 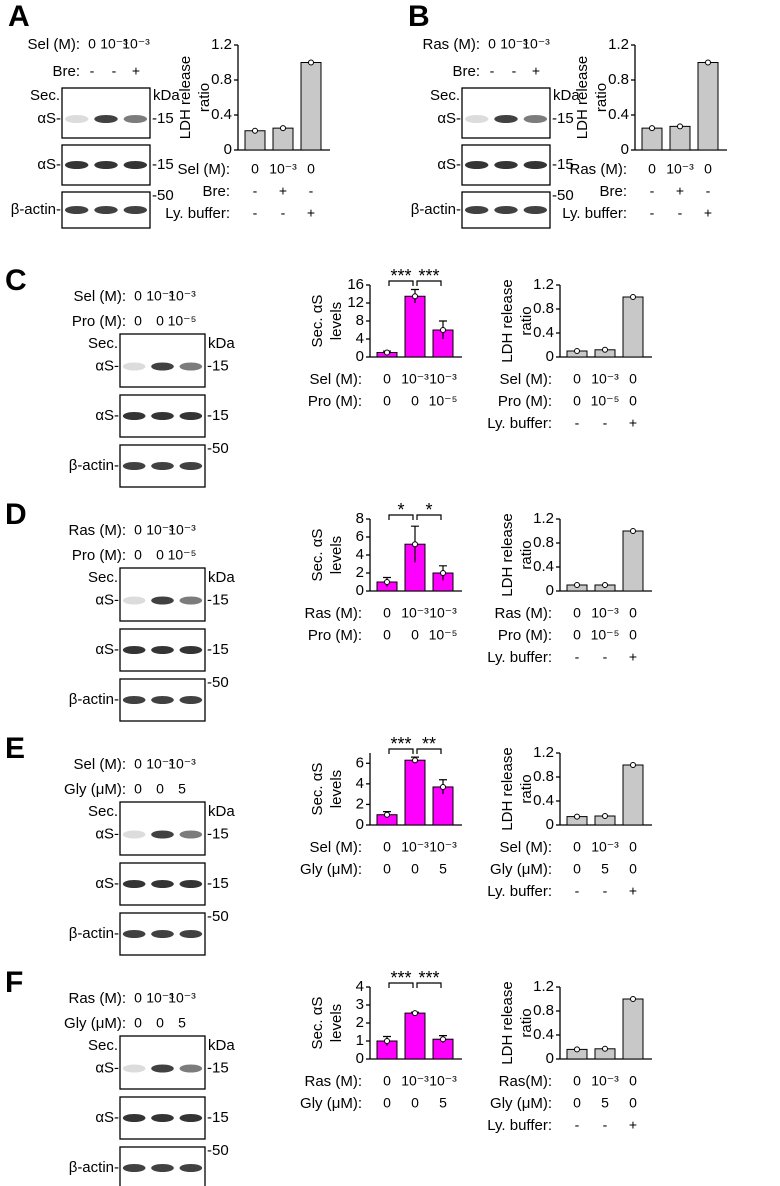 I want to click on y-tick-label: 2, so click(x=360, y=572).